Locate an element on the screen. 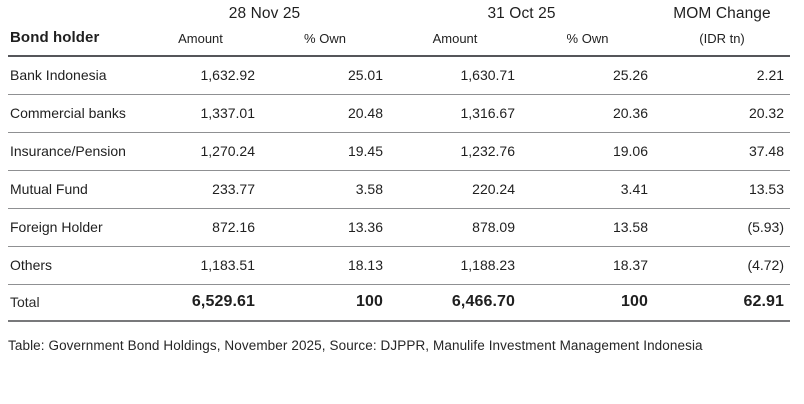  column-group-31-oct-25: 31 Oct 25 is located at coordinates (521, 13).